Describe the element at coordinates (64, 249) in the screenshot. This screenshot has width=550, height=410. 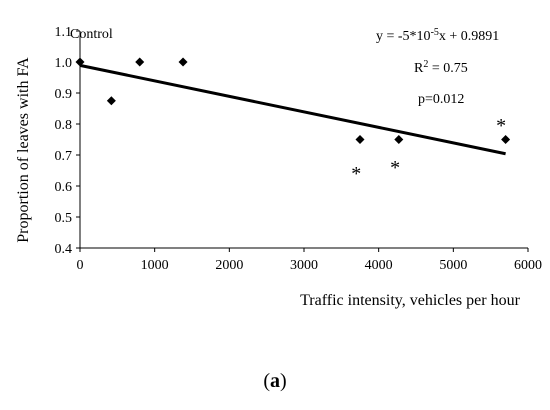
I see `y-tick-label: 0.4` at that location.